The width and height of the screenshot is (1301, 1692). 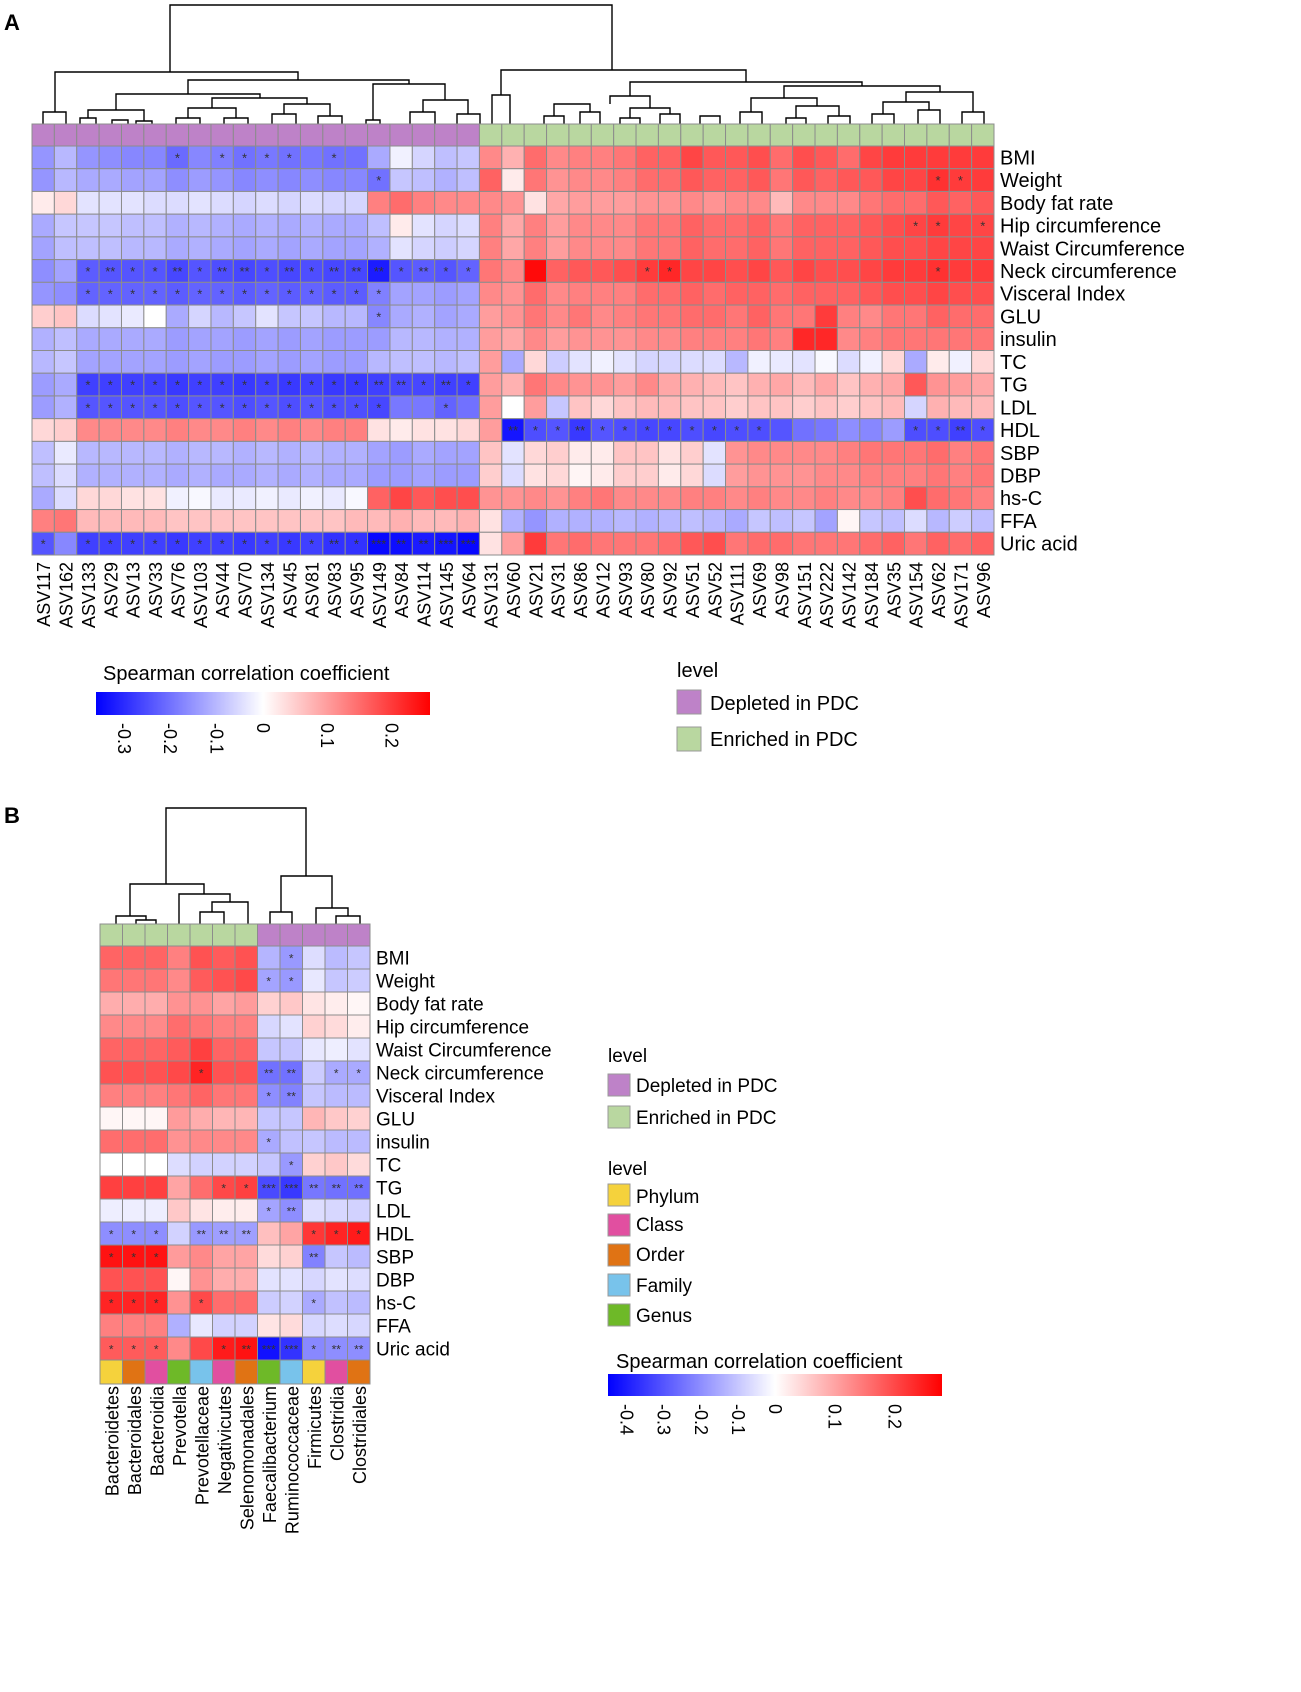 I want to click on cell-visceral-index-asv131, so click(x=490, y=293).